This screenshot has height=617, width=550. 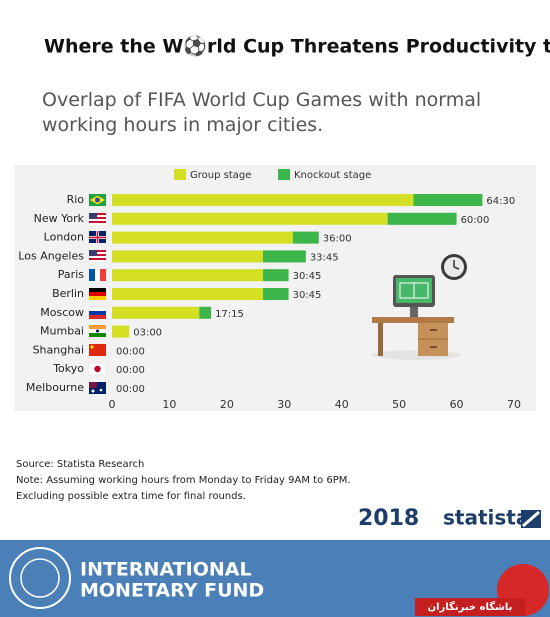 What do you see at coordinates (68, 368) in the screenshot?
I see `y-tick-label: Tokyo` at bounding box center [68, 368].